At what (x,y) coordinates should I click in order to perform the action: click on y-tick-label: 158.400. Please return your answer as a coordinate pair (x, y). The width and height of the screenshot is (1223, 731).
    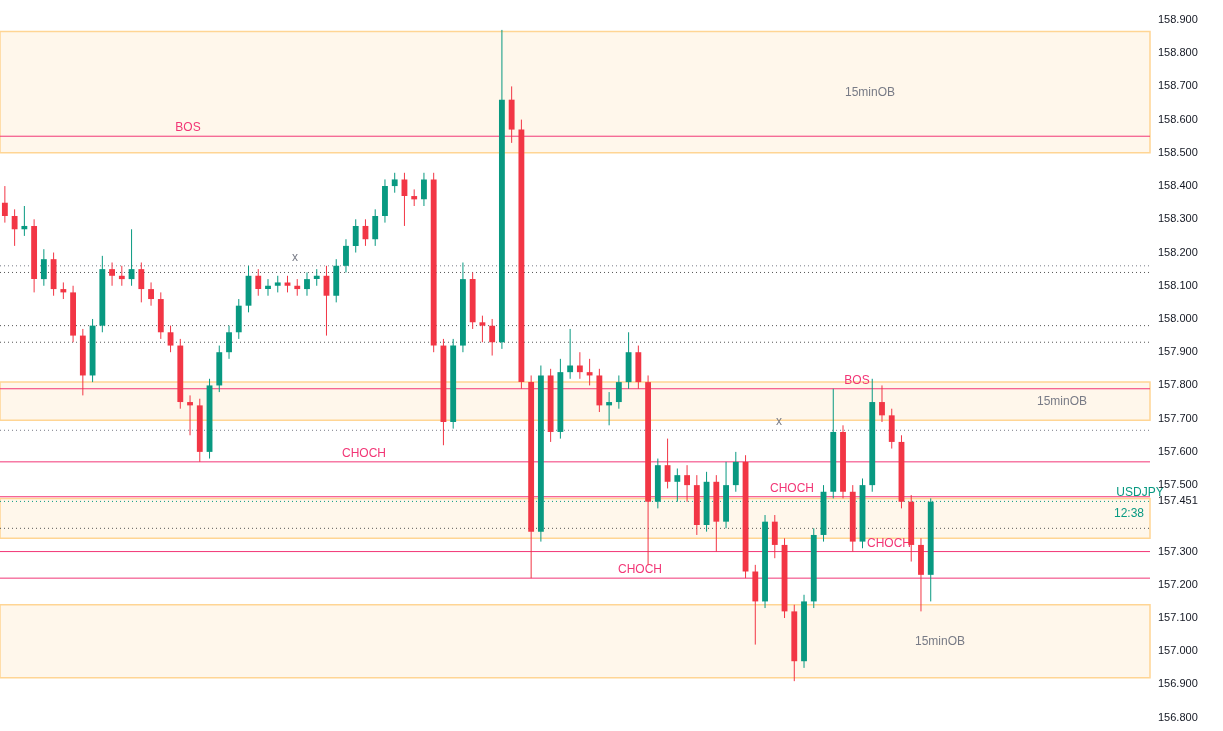
    Looking at the image, I should click on (1178, 185).